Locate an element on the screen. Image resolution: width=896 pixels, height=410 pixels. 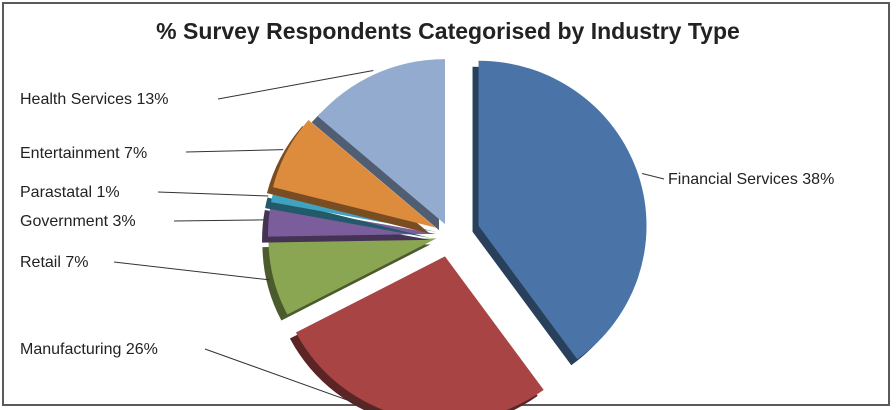
pie-slice-entertainment is located at coordinates (354, 173).